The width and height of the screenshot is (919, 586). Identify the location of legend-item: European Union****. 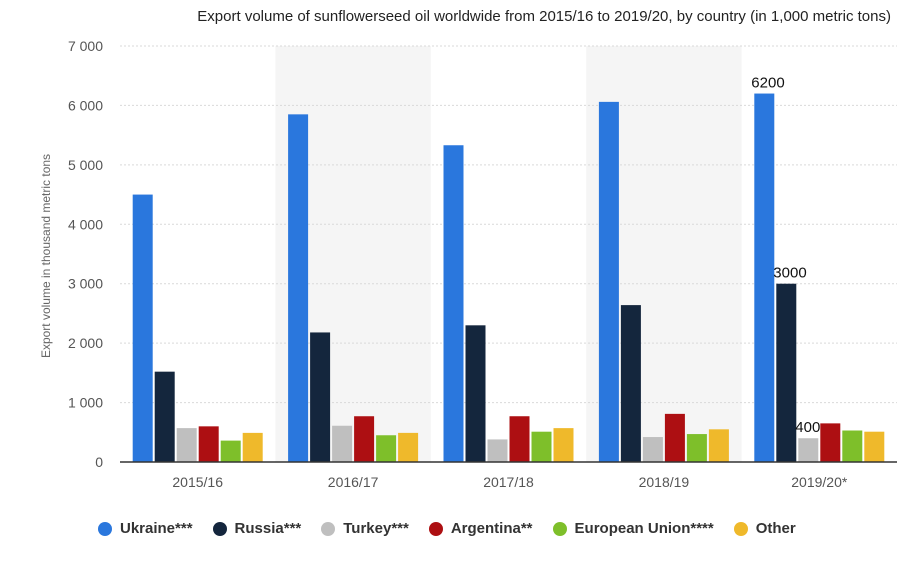
(633, 528).